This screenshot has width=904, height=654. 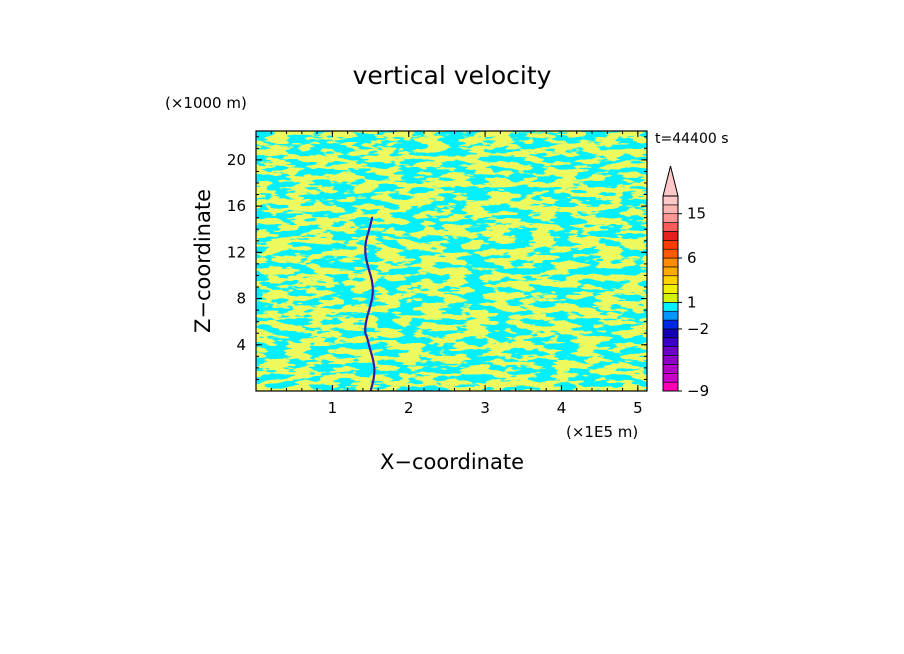 What do you see at coordinates (236, 252) in the screenshot?
I see `y-tick-label: 12` at bounding box center [236, 252].